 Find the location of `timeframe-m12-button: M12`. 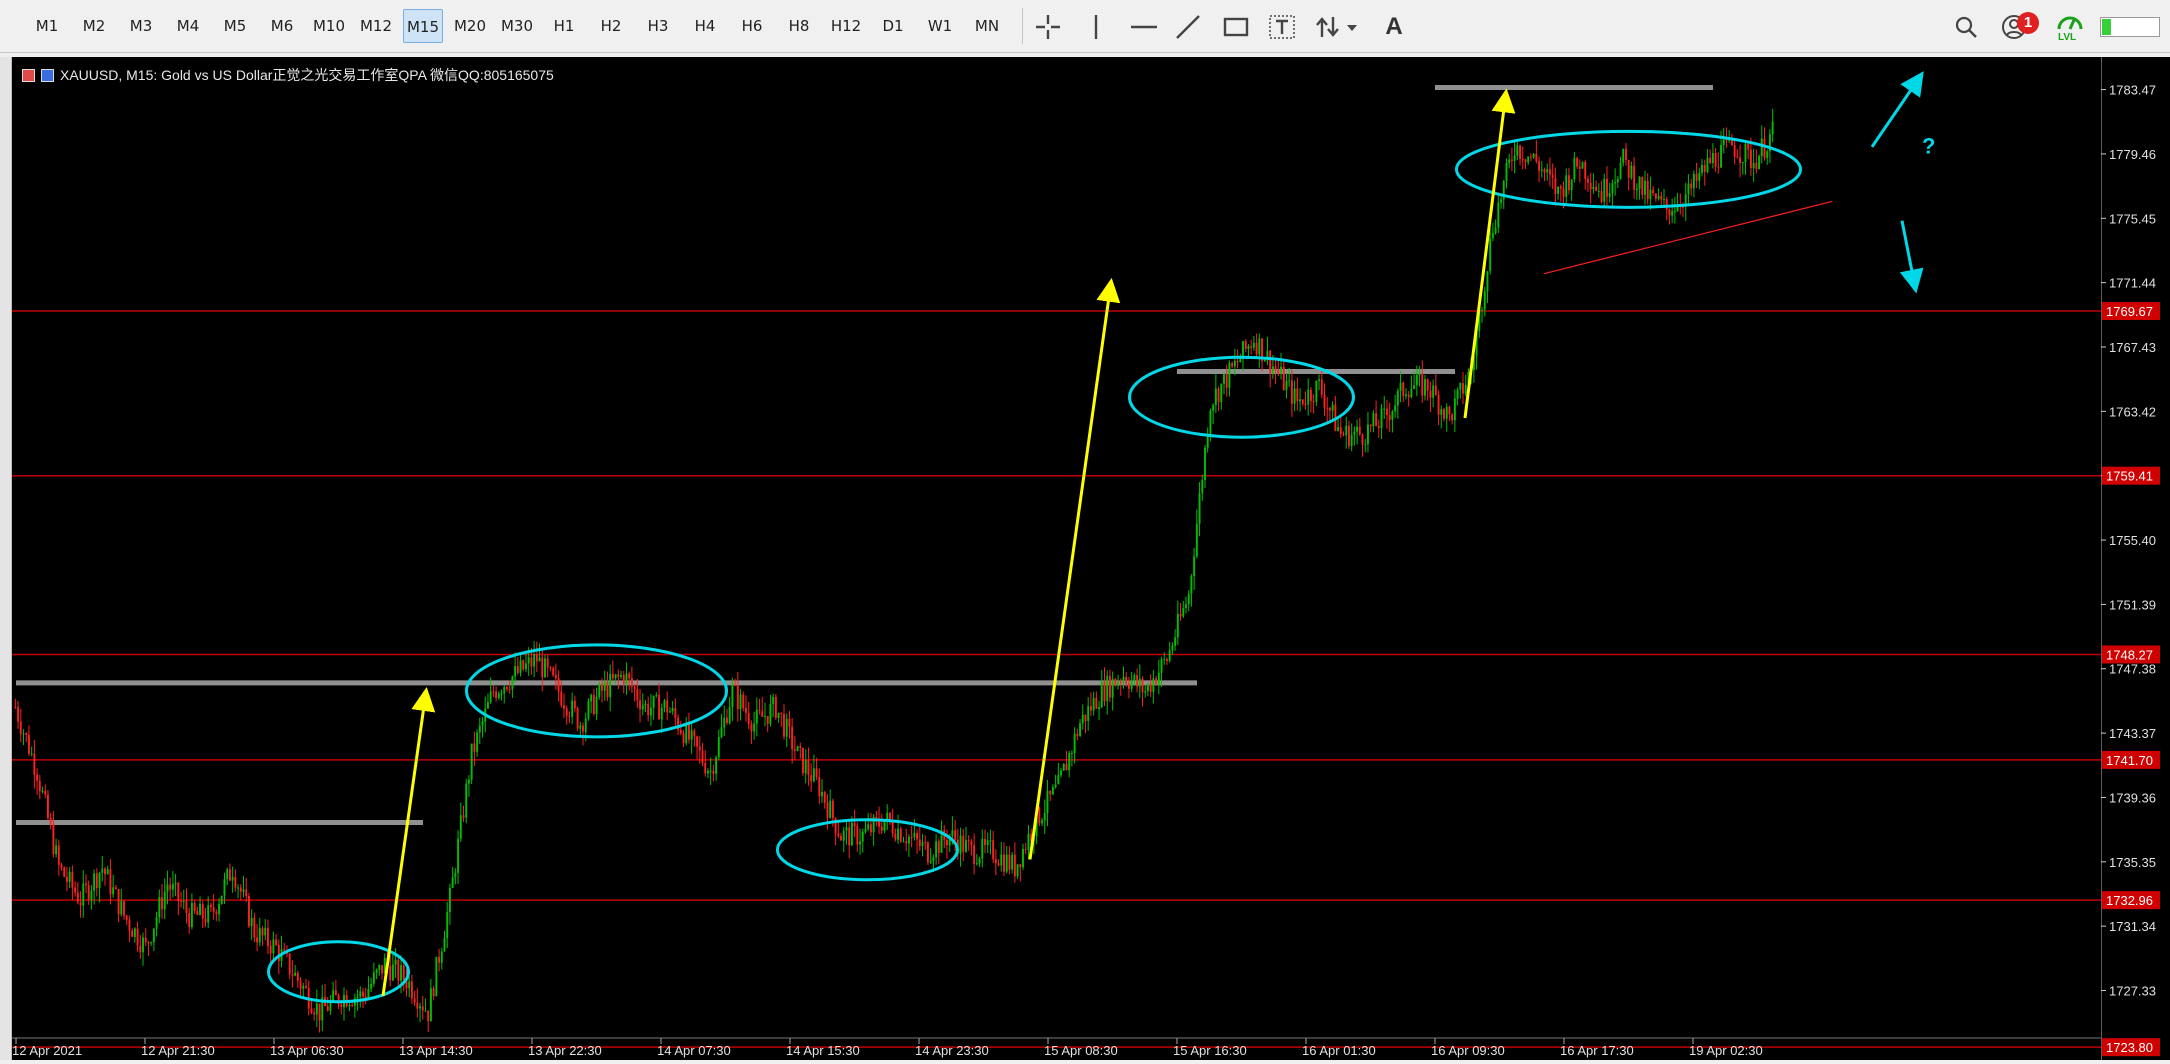

timeframe-m12-button: M12 is located at coordinates (376, 26).